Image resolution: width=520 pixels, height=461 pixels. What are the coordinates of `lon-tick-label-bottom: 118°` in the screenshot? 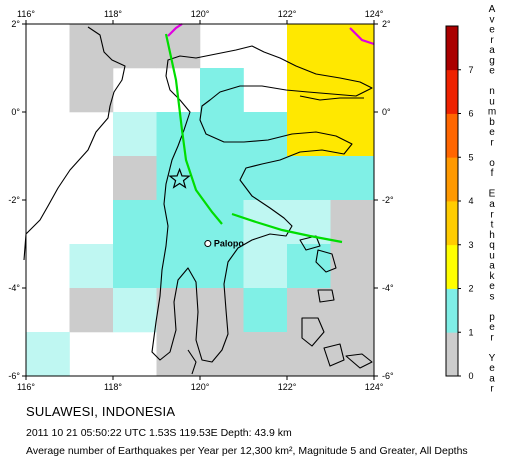 It's located at (113, 387).